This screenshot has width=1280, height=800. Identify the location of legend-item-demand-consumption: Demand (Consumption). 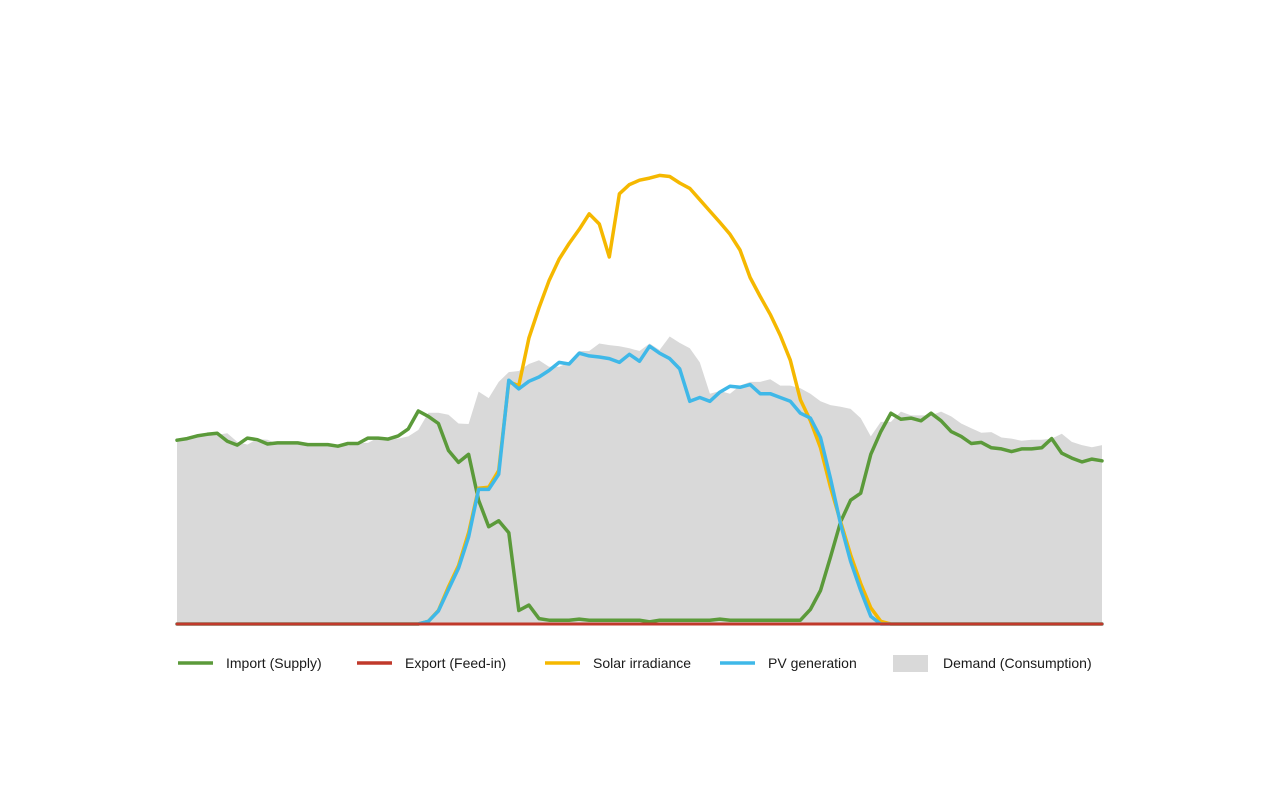
(992, 663).